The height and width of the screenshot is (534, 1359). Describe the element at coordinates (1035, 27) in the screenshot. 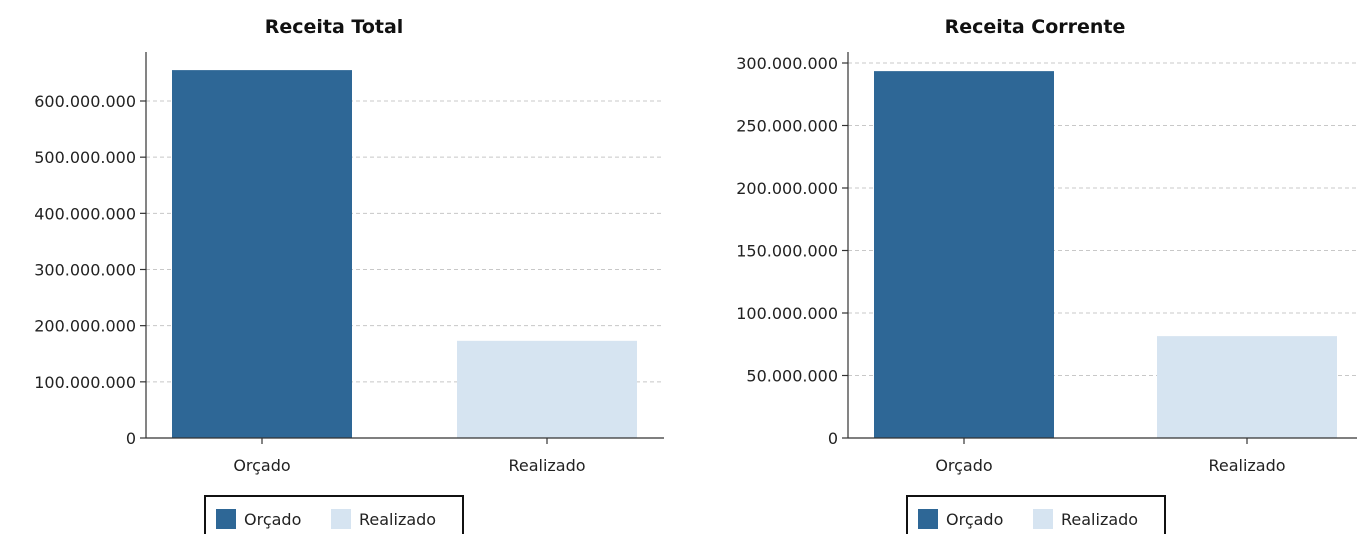

I see `chart-title: Receita Corrente` at that location.